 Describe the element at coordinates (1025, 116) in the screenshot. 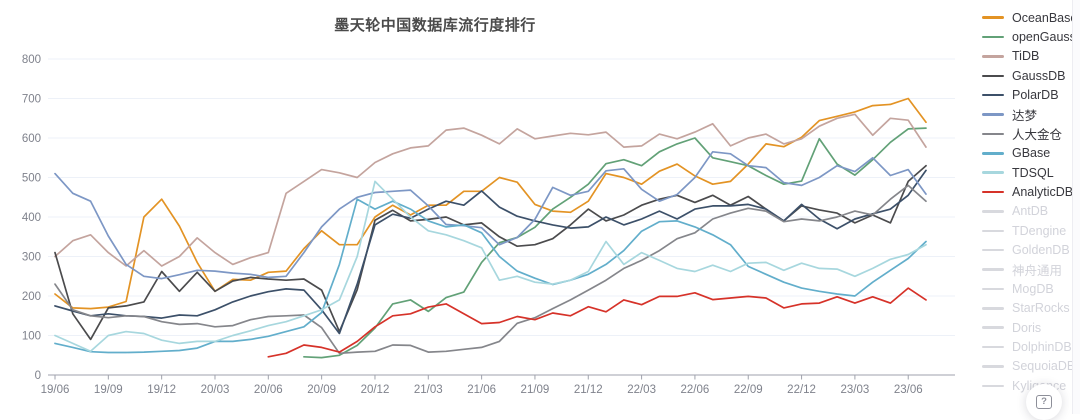

I see `legend-label: 达梦` at that location.